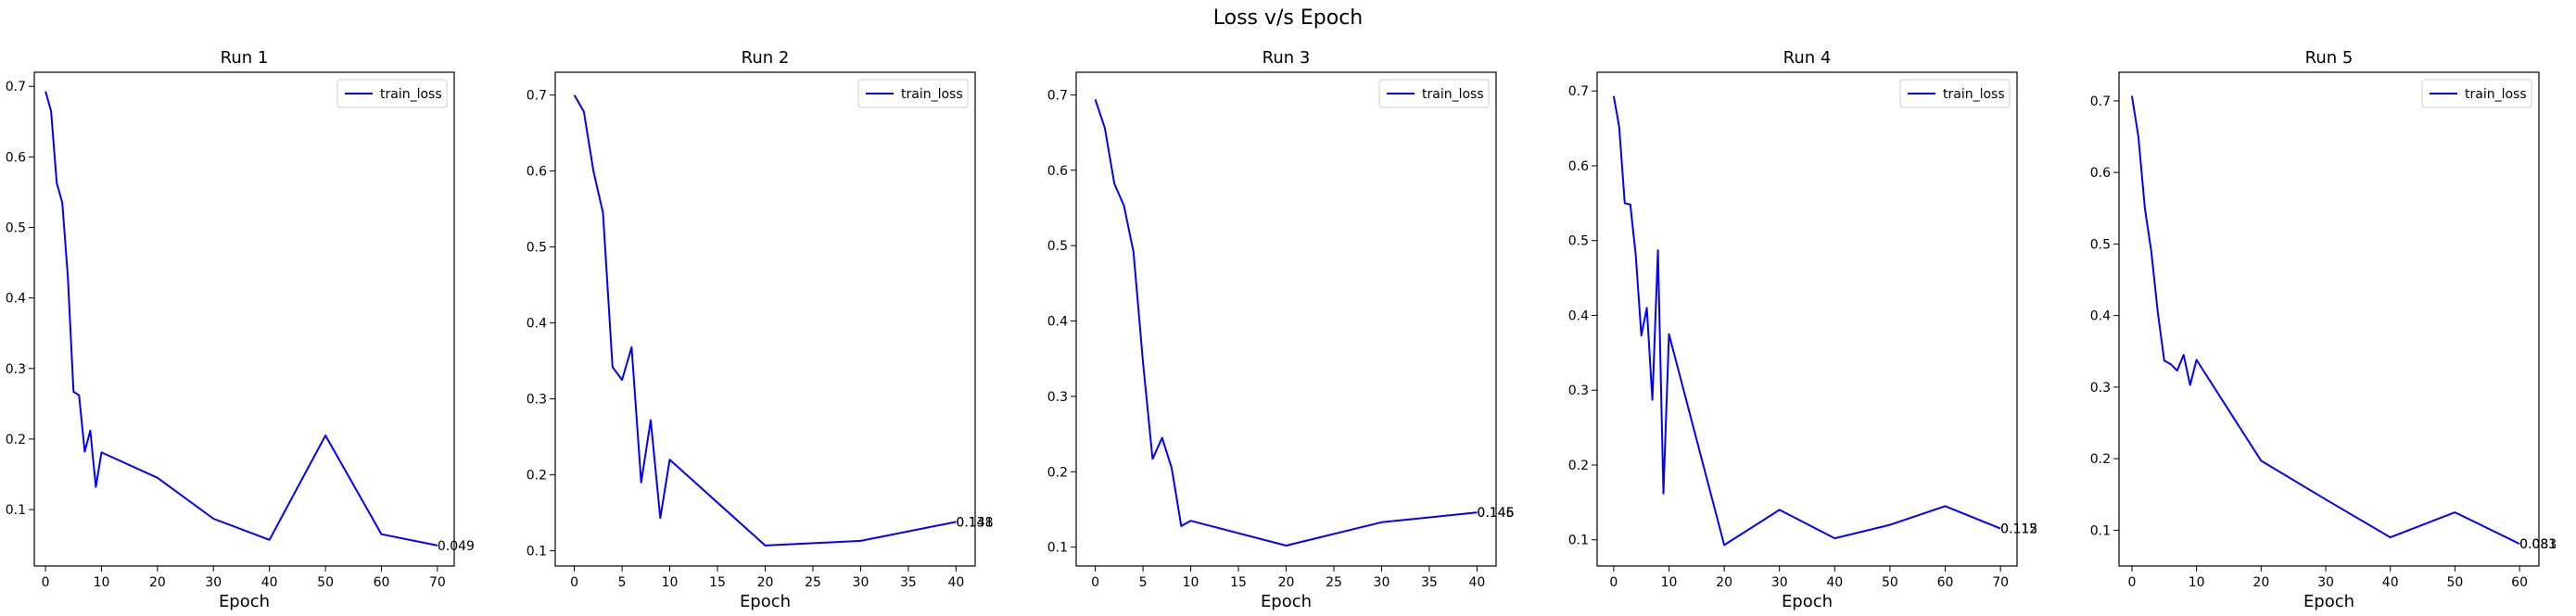 This screenshot has width=2576, height=616. I want to click on end-value-annotation: 0.049, so click(456, 546).